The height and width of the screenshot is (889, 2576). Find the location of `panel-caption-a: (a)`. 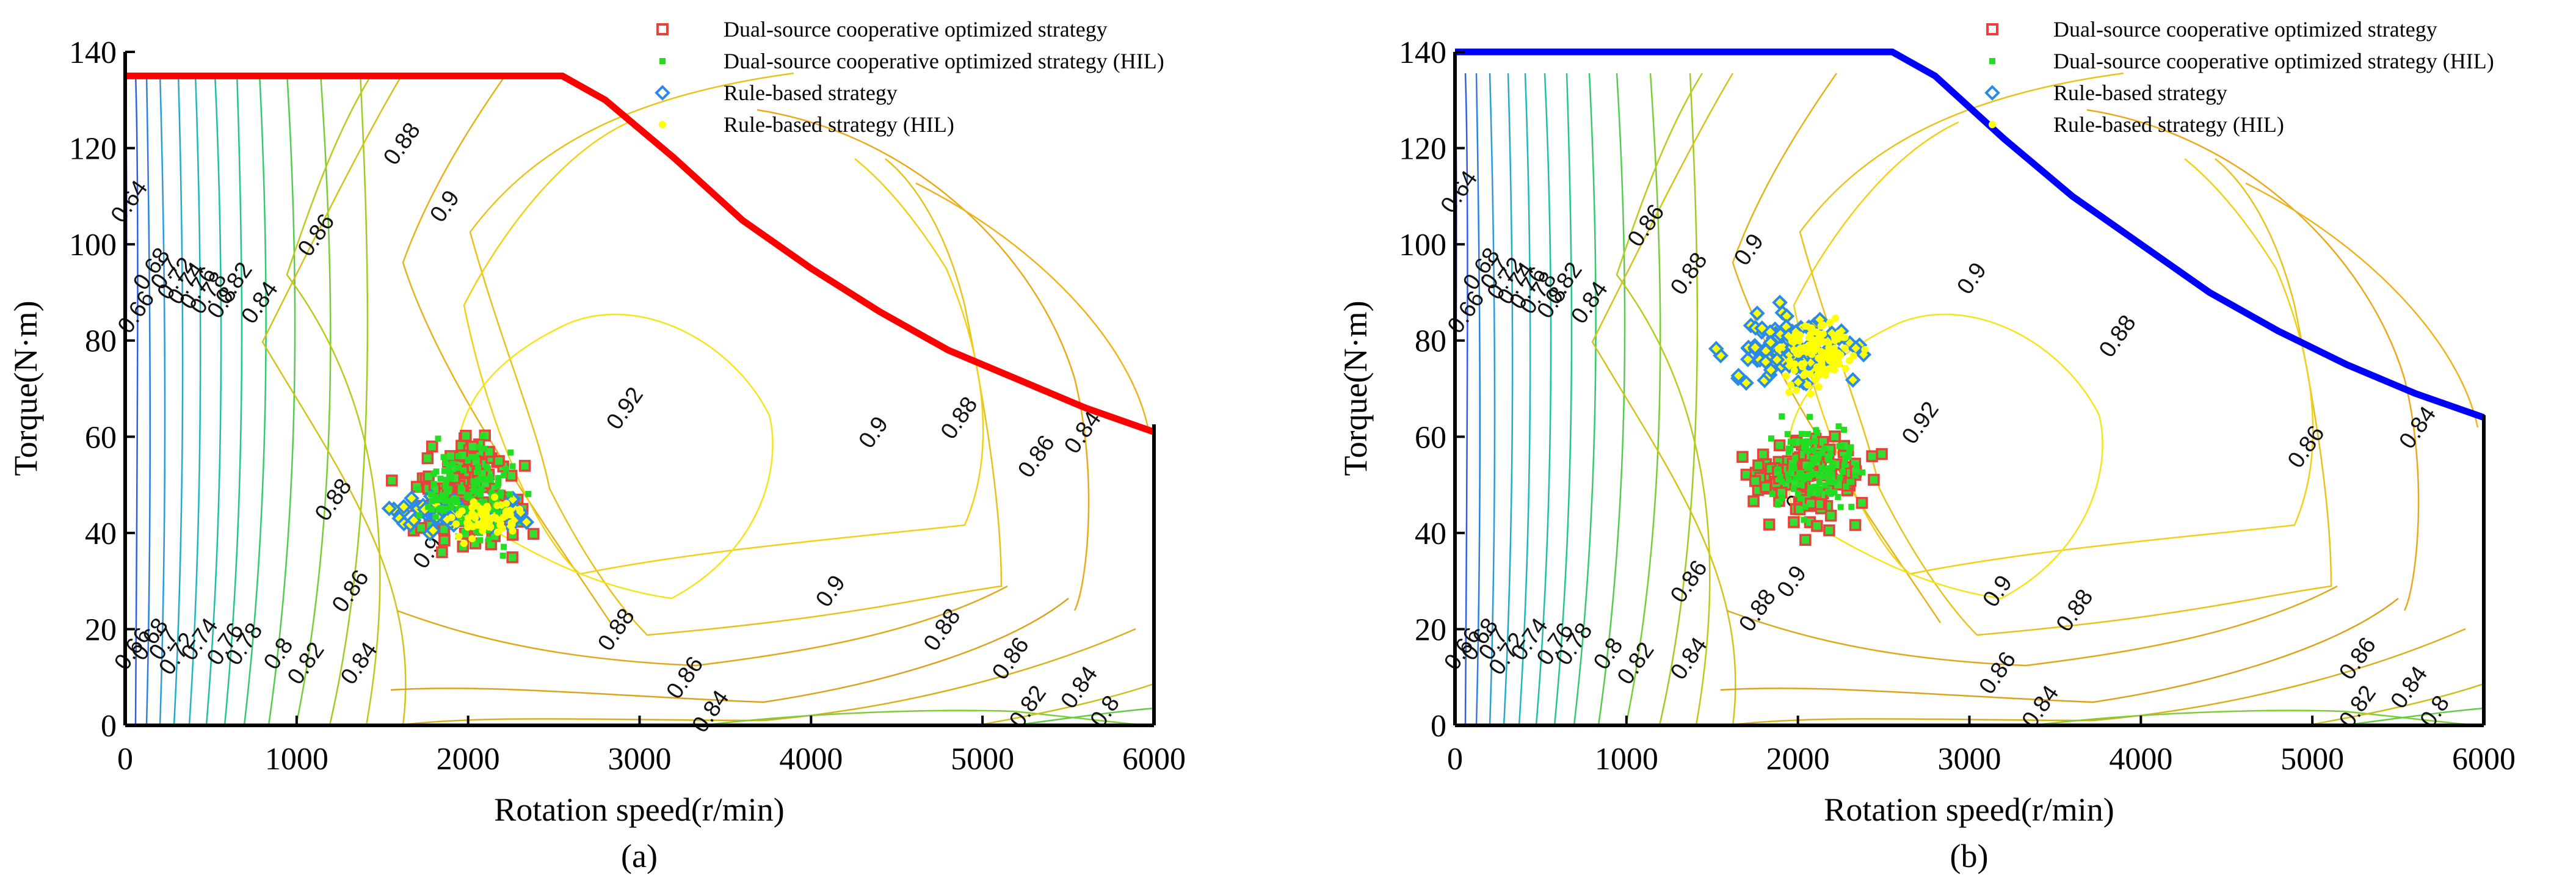

panel-caption-a: (a) is located at coordinates (639, 856).